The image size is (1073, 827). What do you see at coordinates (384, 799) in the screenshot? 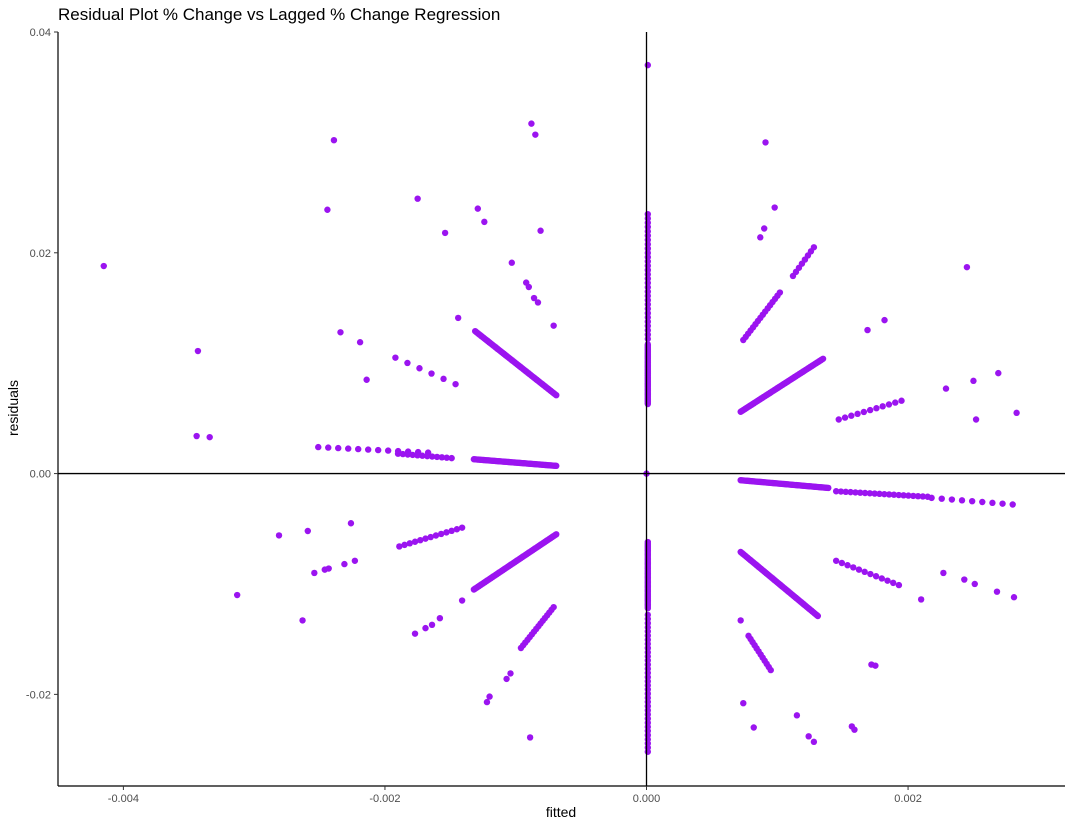
I see `x-tick-label: -0.002` at bounding box center [384, 799].